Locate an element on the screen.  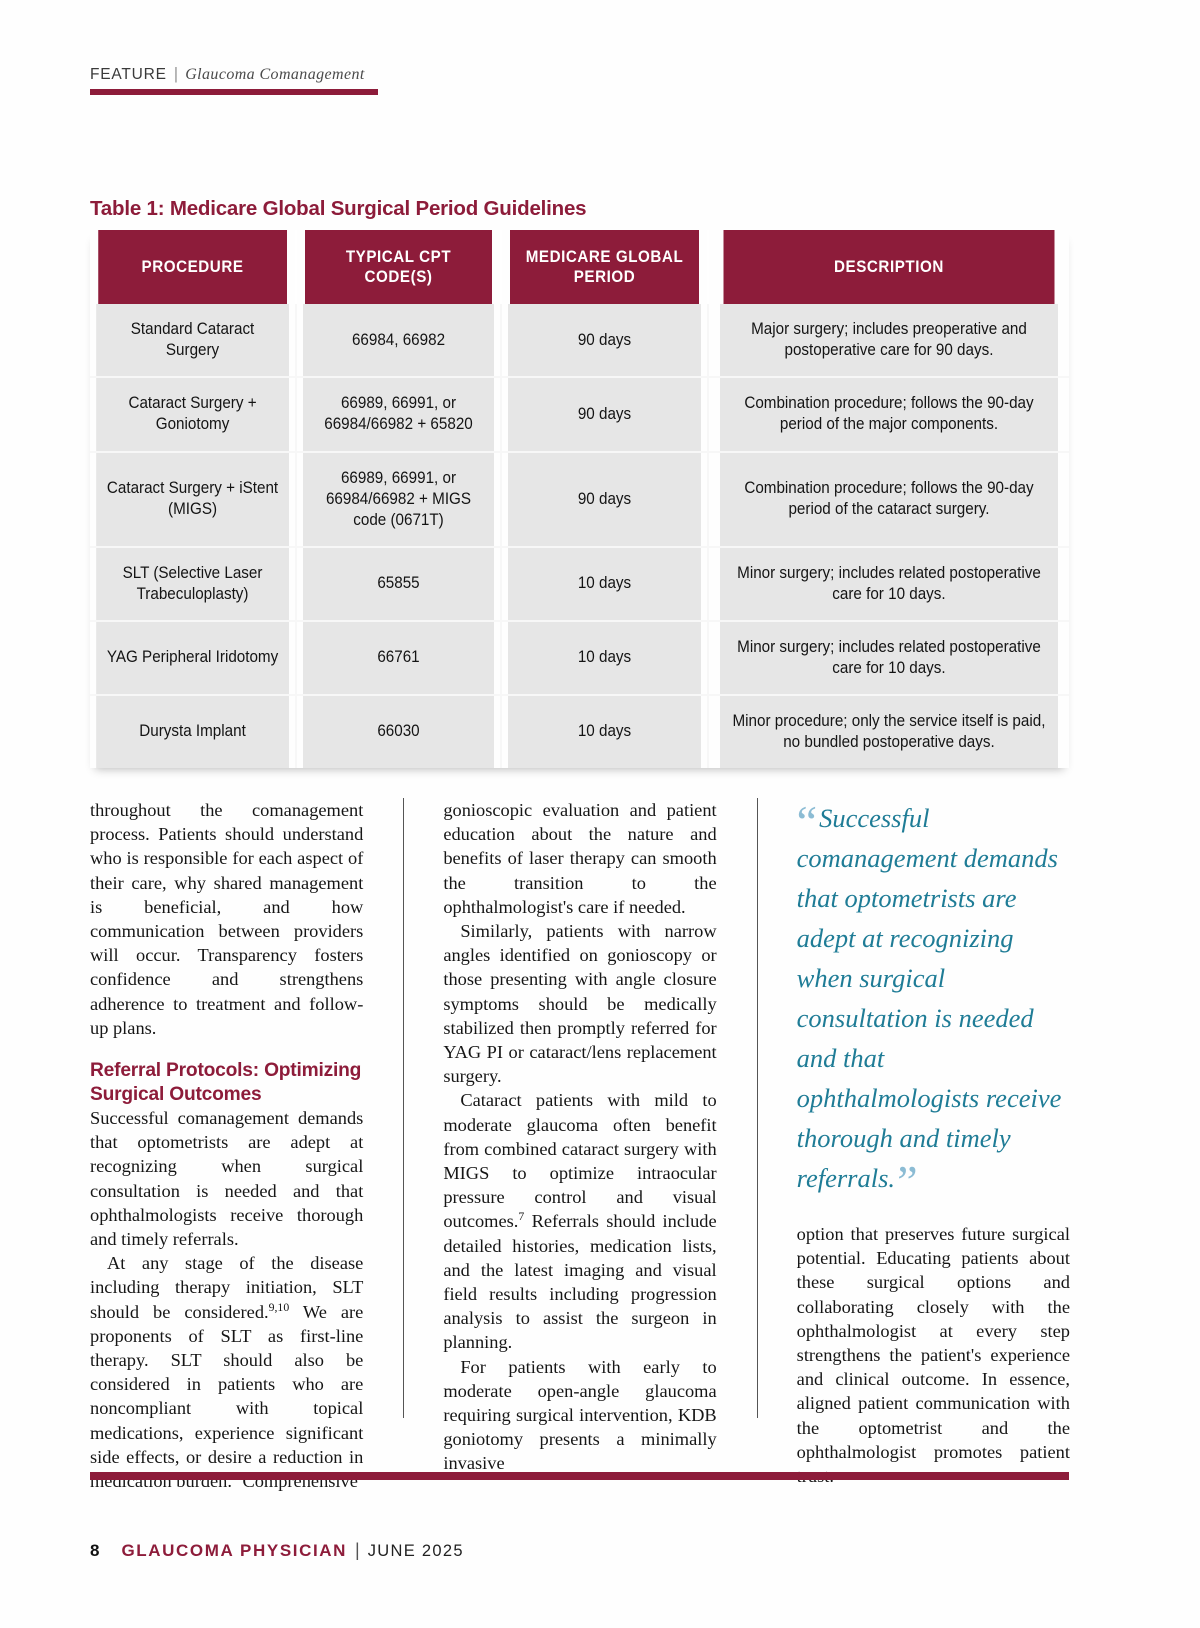
table-header-cpt: TYPICAL CPT CODE(S) is located at coordinates (399, 267).